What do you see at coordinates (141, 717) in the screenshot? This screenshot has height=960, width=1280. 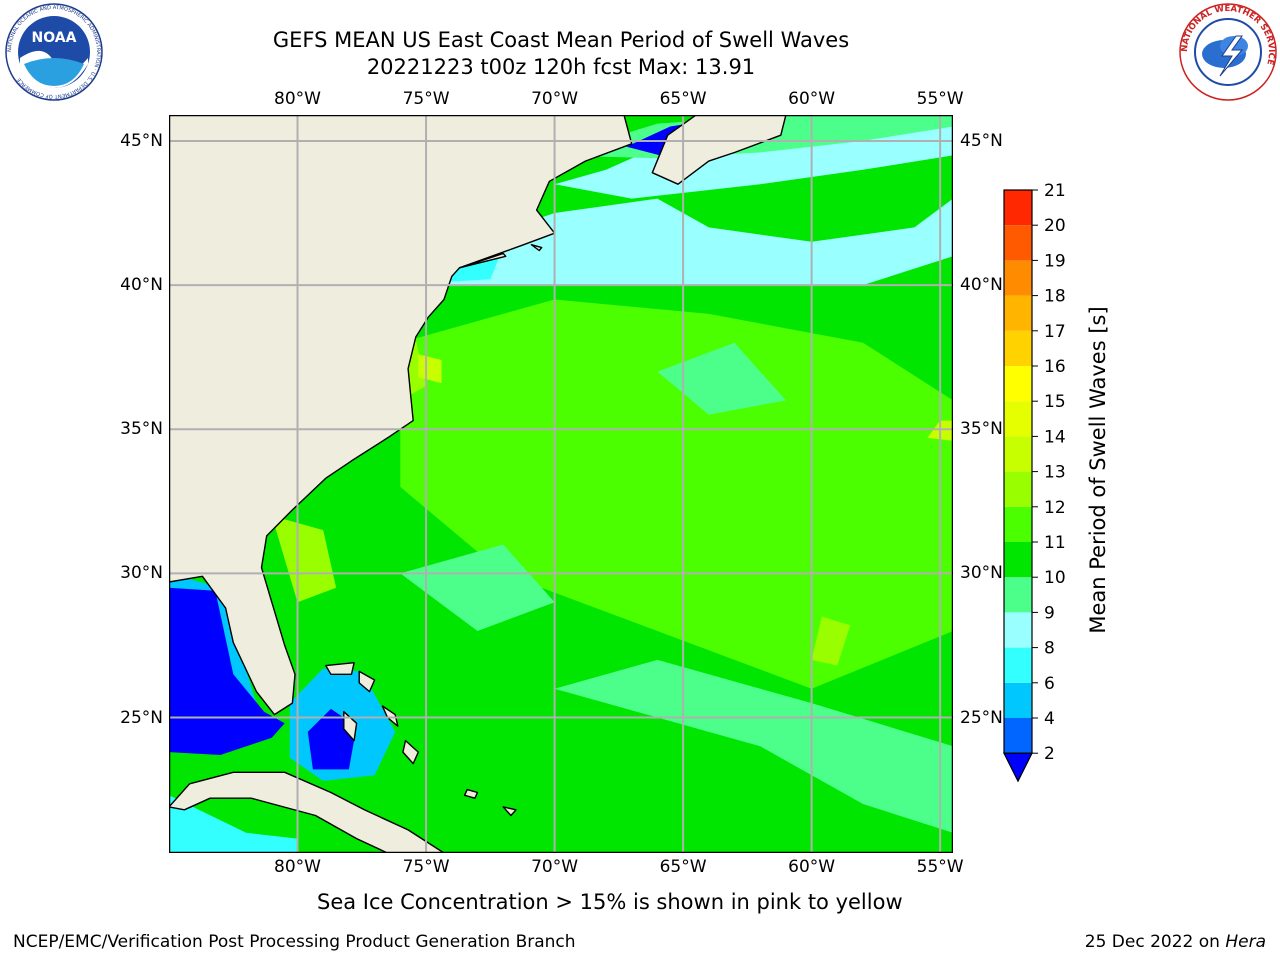 I see `lat-tick-label-left: 25°N` at bounding box center [141, 717].